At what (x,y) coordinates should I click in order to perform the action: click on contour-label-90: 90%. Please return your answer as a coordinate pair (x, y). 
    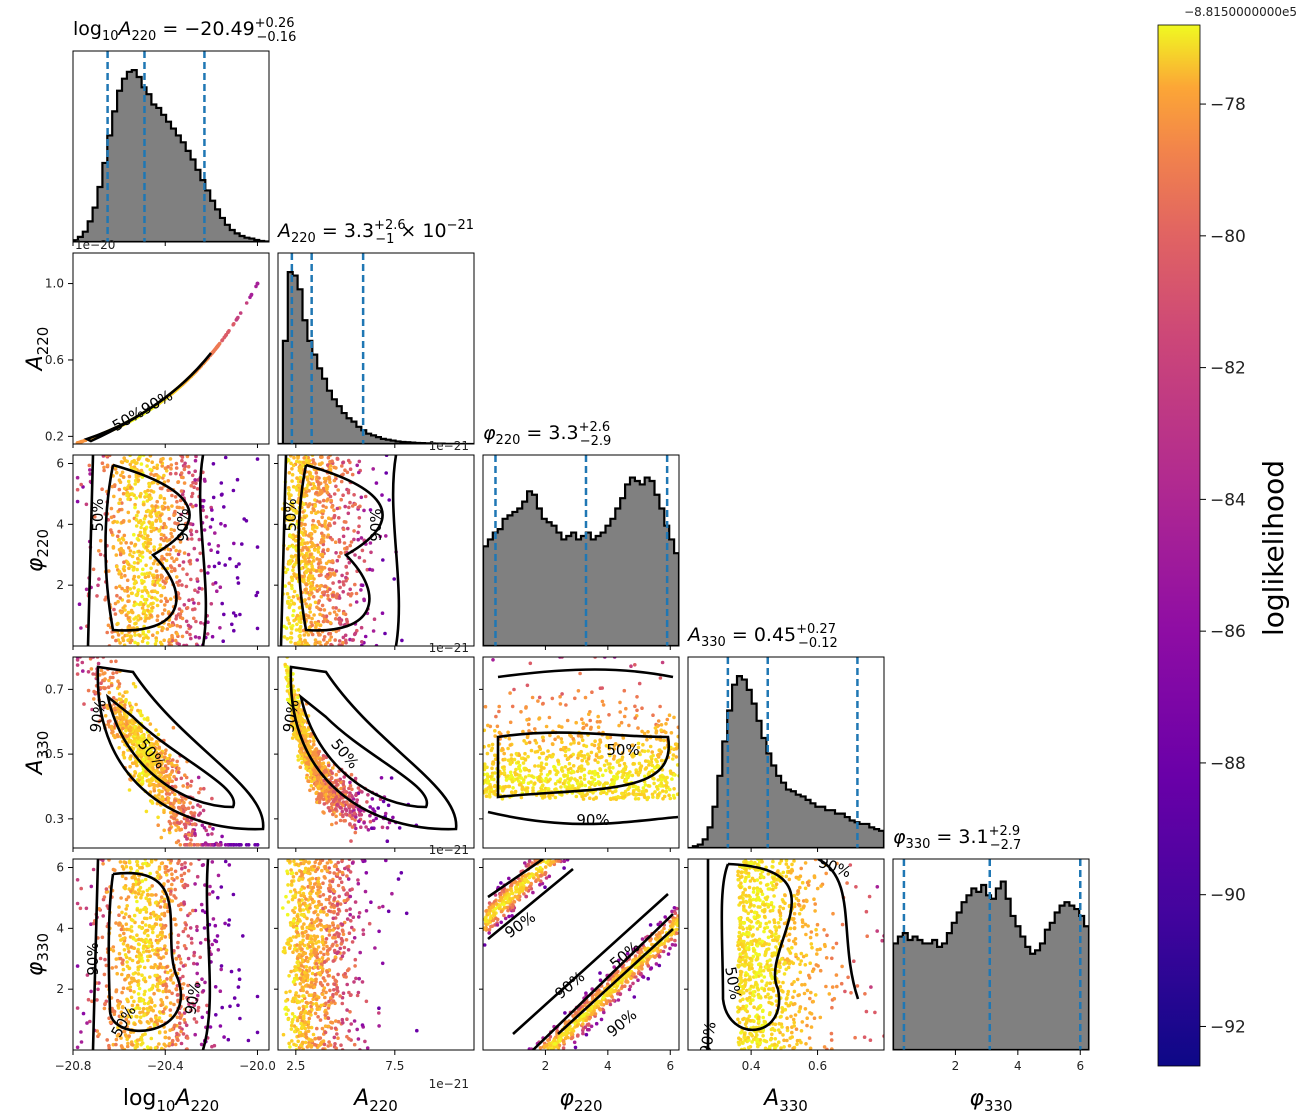
    Looking at the image, I should click on (291, 716).